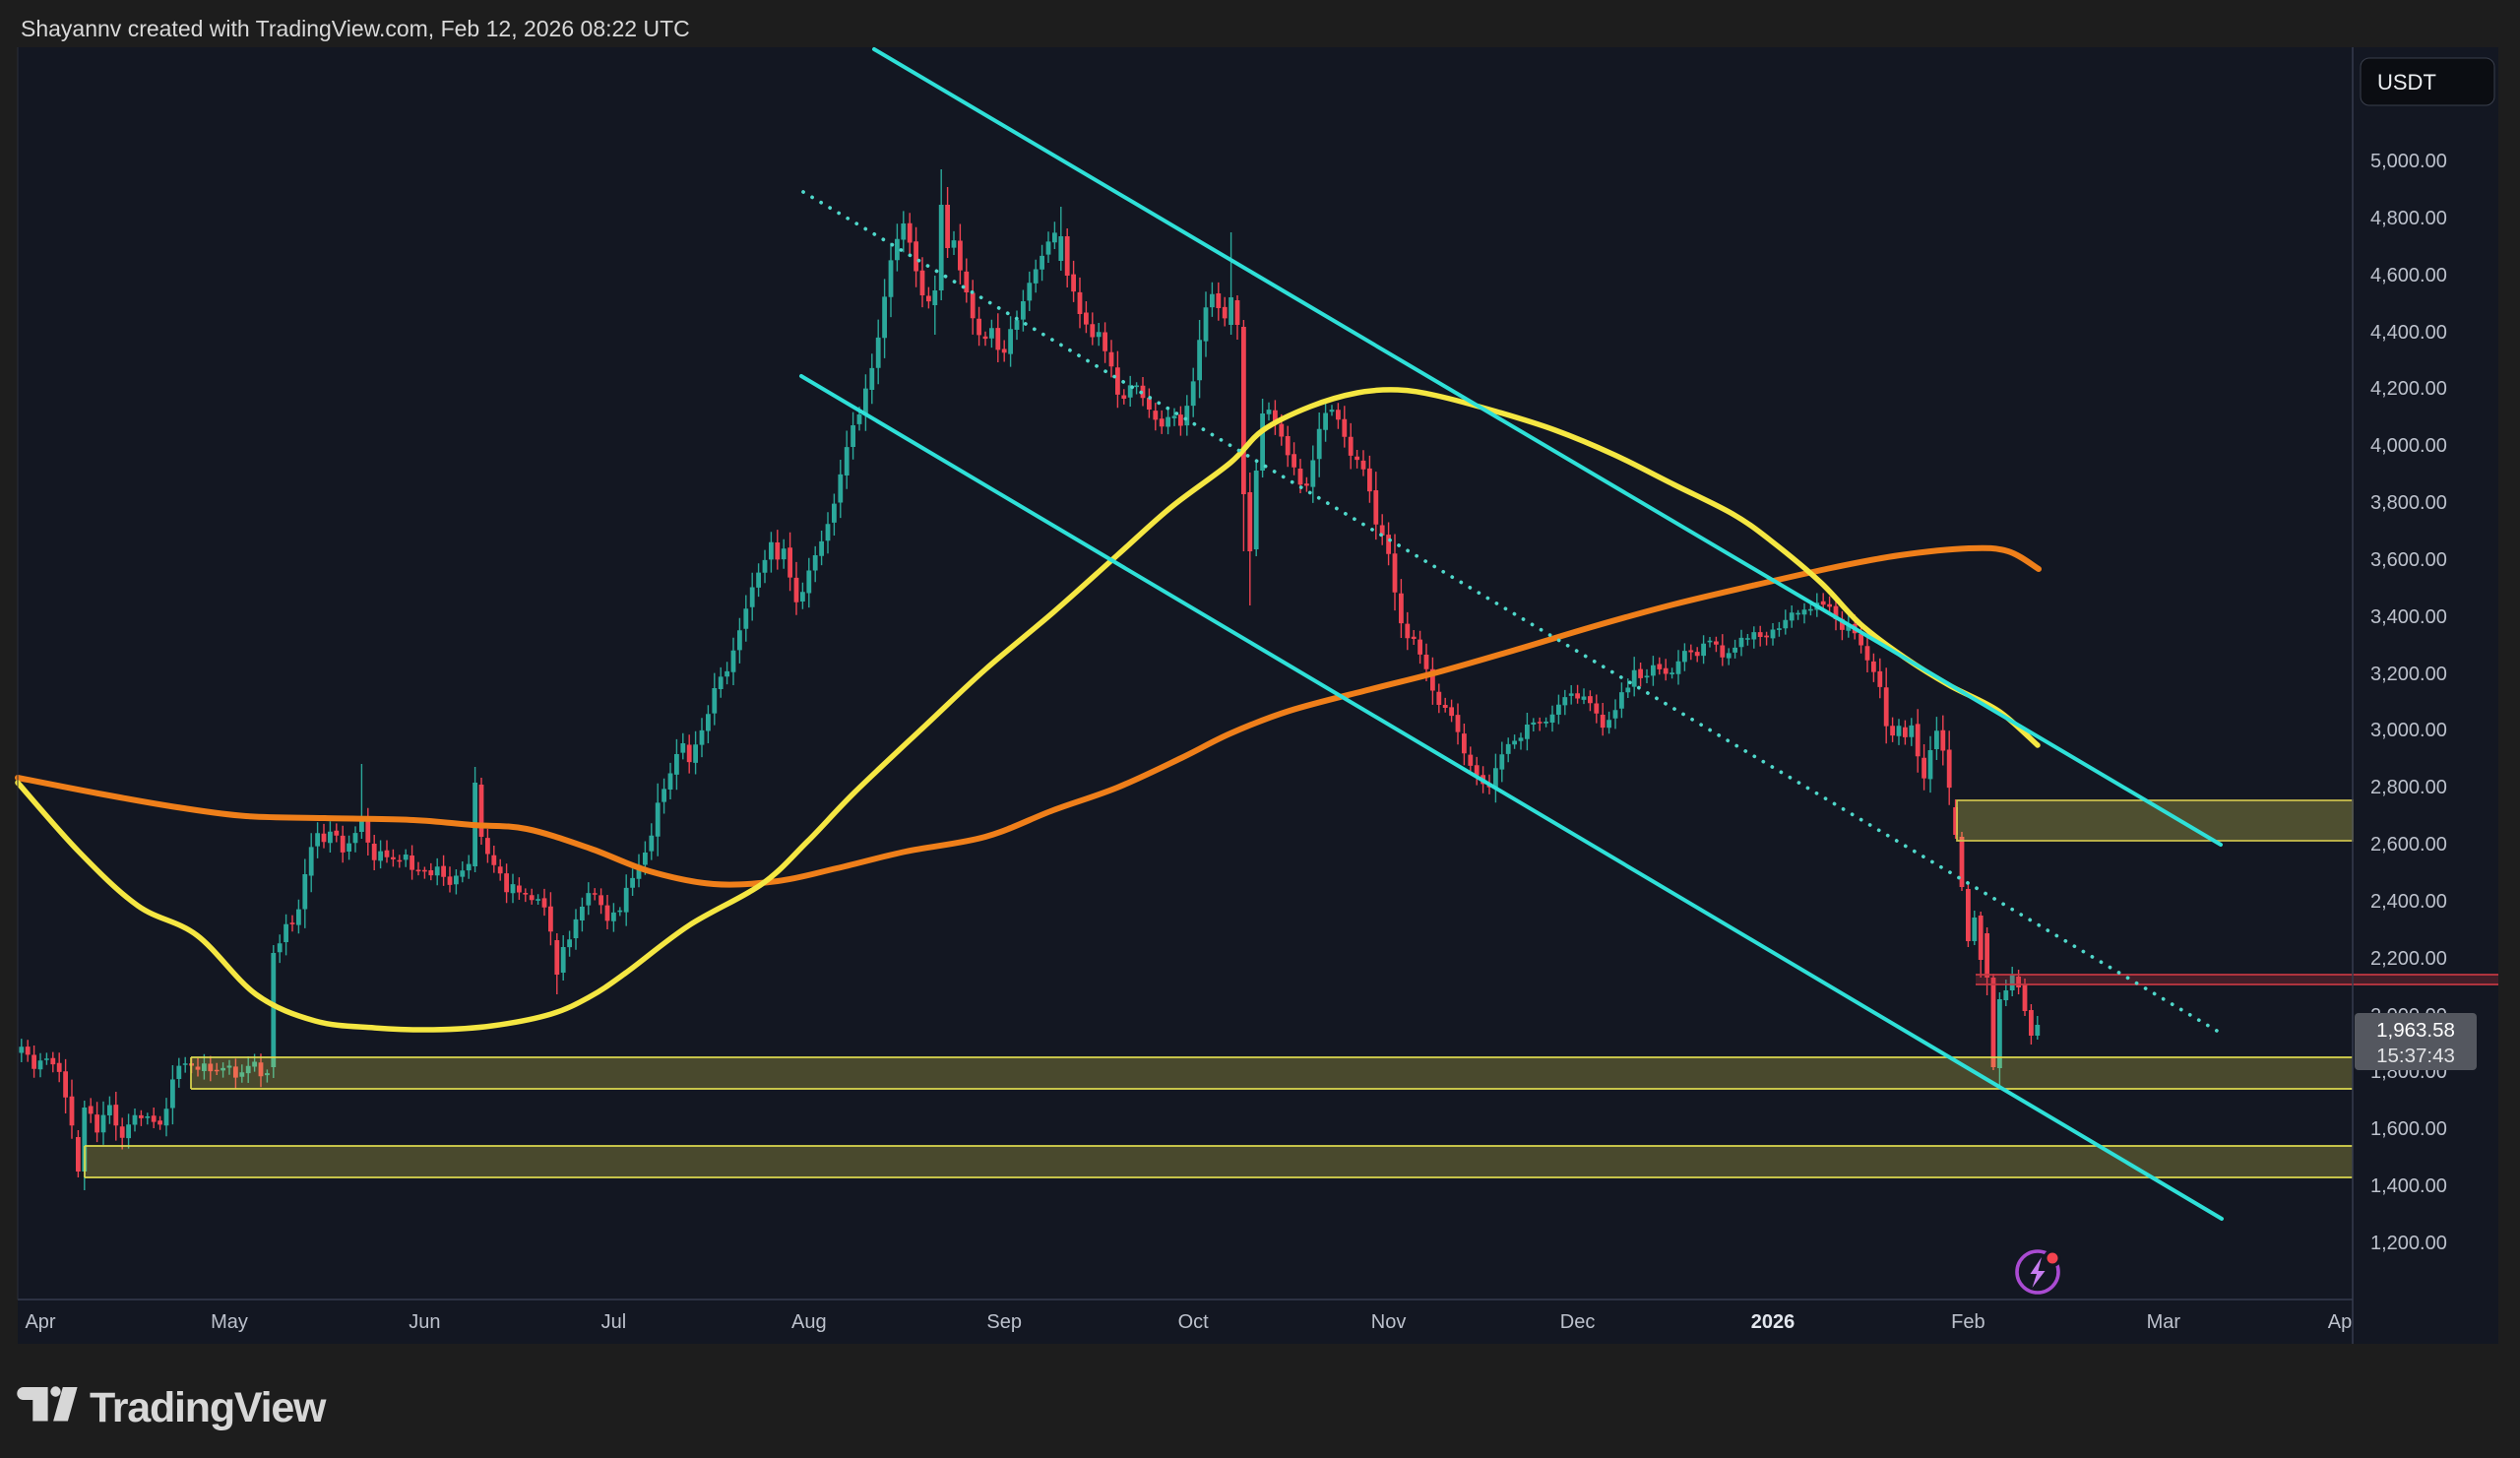 The width and height of the screenshot is (2520, 1458). Describe the element at coordinates (2408, 560) in the screenshot. I see `svg-text: 3,600.00` at that location.